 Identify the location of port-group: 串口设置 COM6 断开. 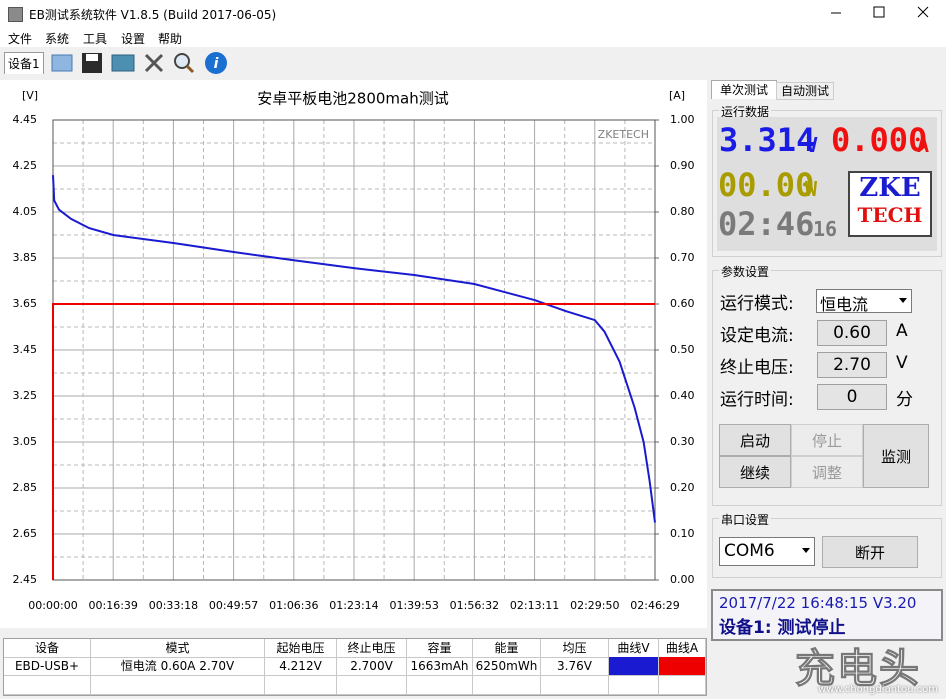
(827, 544).